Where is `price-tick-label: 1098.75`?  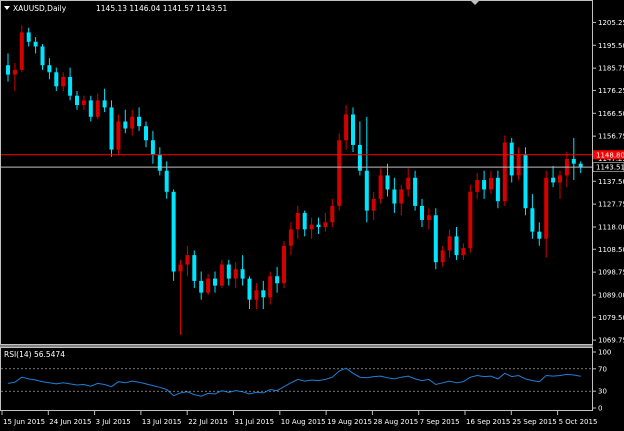
price-tick-label: 1098.75 is located at coordinates (611, 273).